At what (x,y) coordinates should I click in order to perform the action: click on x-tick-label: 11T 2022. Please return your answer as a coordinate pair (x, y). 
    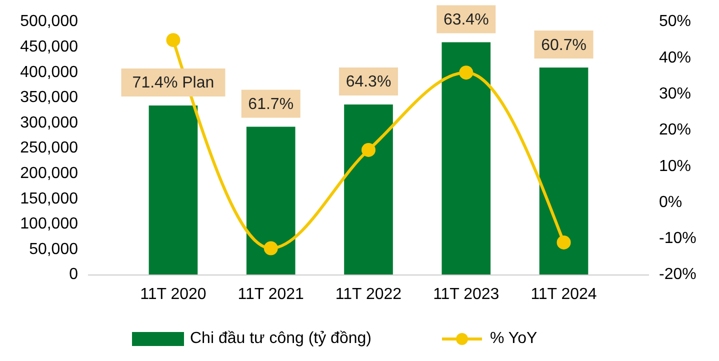
    Looking at the image, I should click on (368, 294).